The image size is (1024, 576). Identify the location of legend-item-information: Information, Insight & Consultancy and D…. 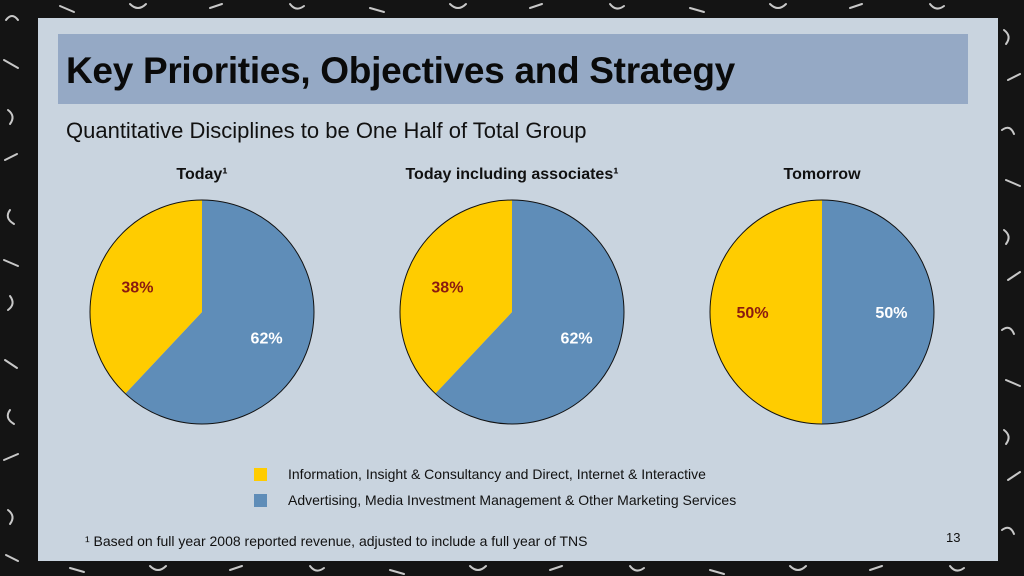
(480, 474).